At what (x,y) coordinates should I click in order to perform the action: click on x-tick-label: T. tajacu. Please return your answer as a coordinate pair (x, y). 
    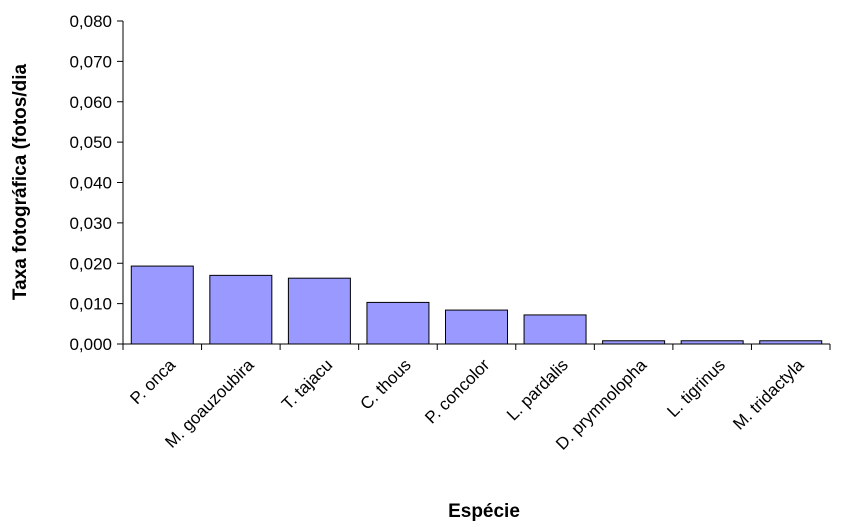
    Looking at the image, I should click on (307, 384).